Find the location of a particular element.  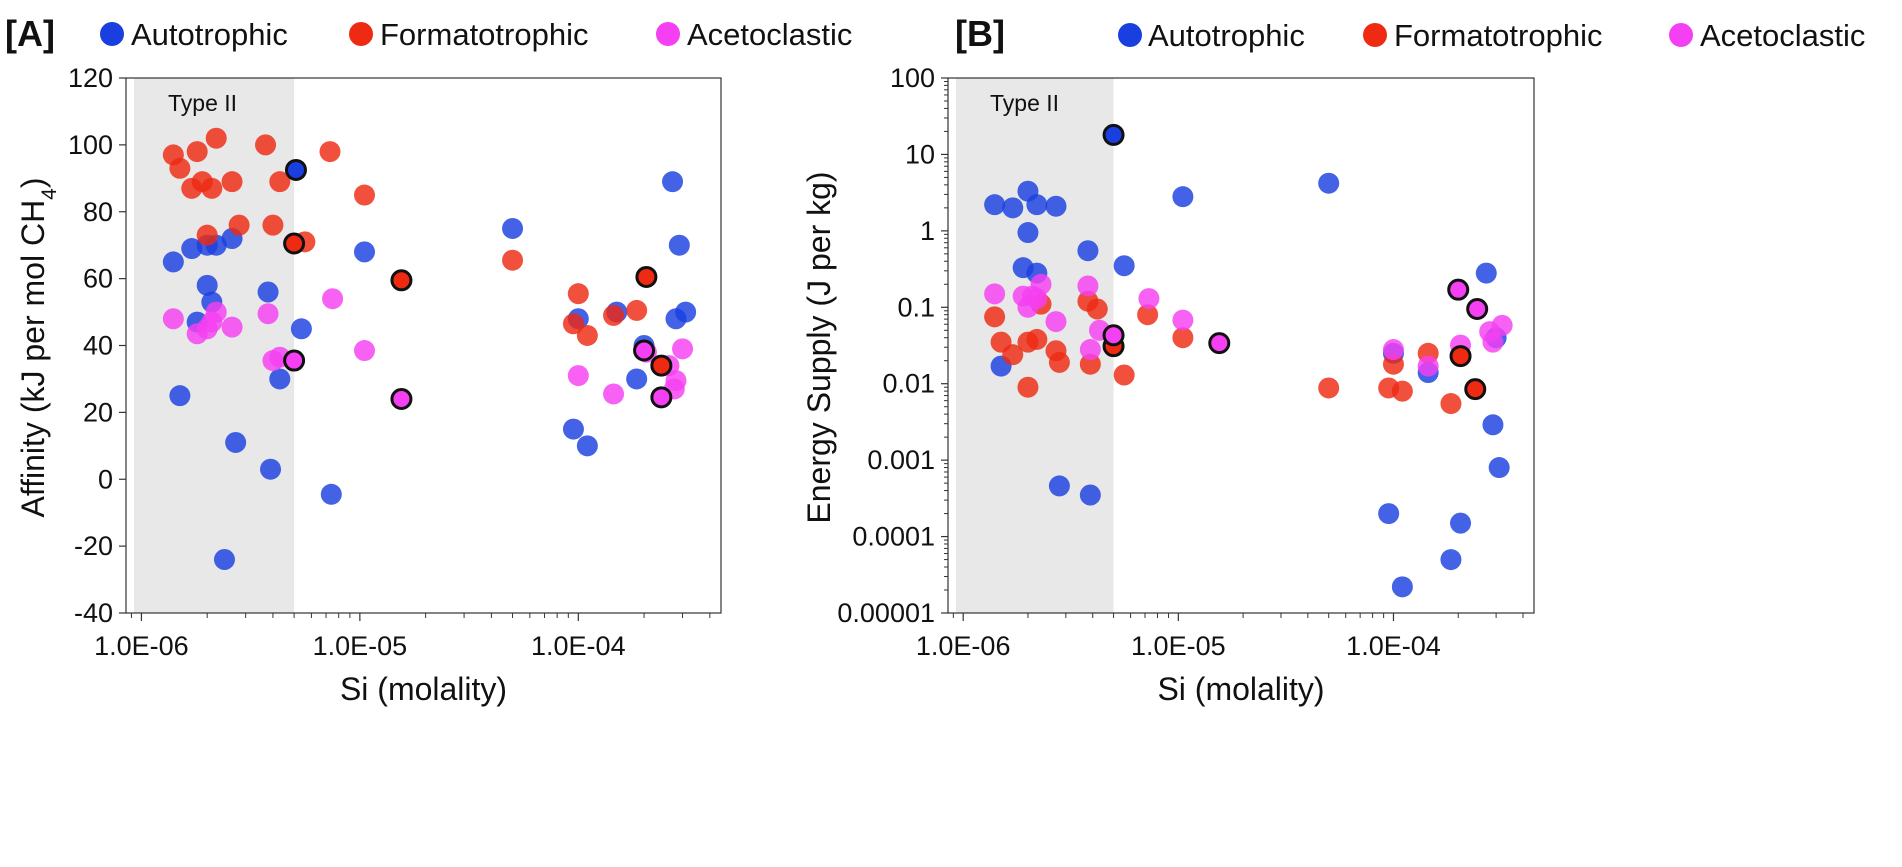

panel-a-y-tick-label: -40 is located at coordinates (93, 613).